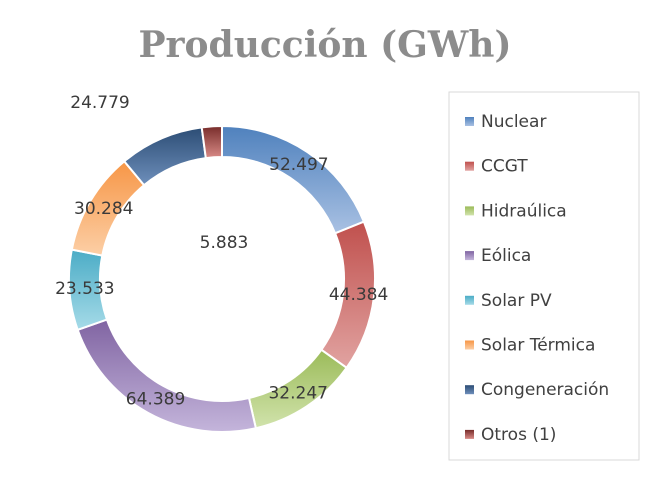 The width and height of the screenshot is (650, 481). What do you see at coordinates (358, 295) in the screenshot?
I see `data-label-ccgt: 44.384` at bounding box center [358, 295].